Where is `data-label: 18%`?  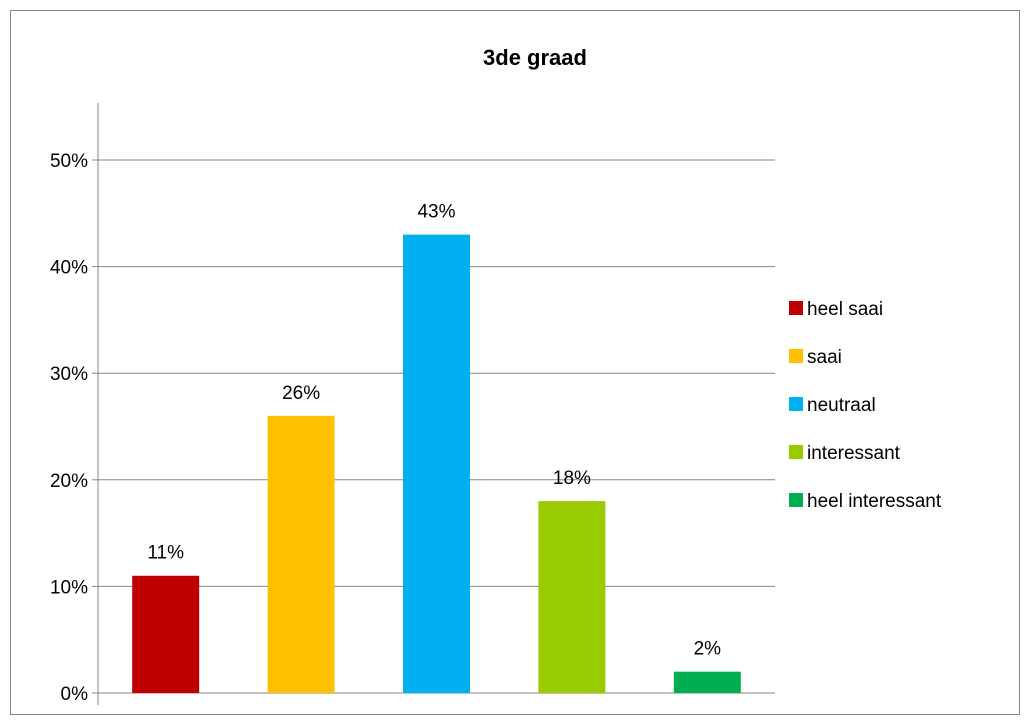
data-label: 18% is located at coordinates (572, 478).